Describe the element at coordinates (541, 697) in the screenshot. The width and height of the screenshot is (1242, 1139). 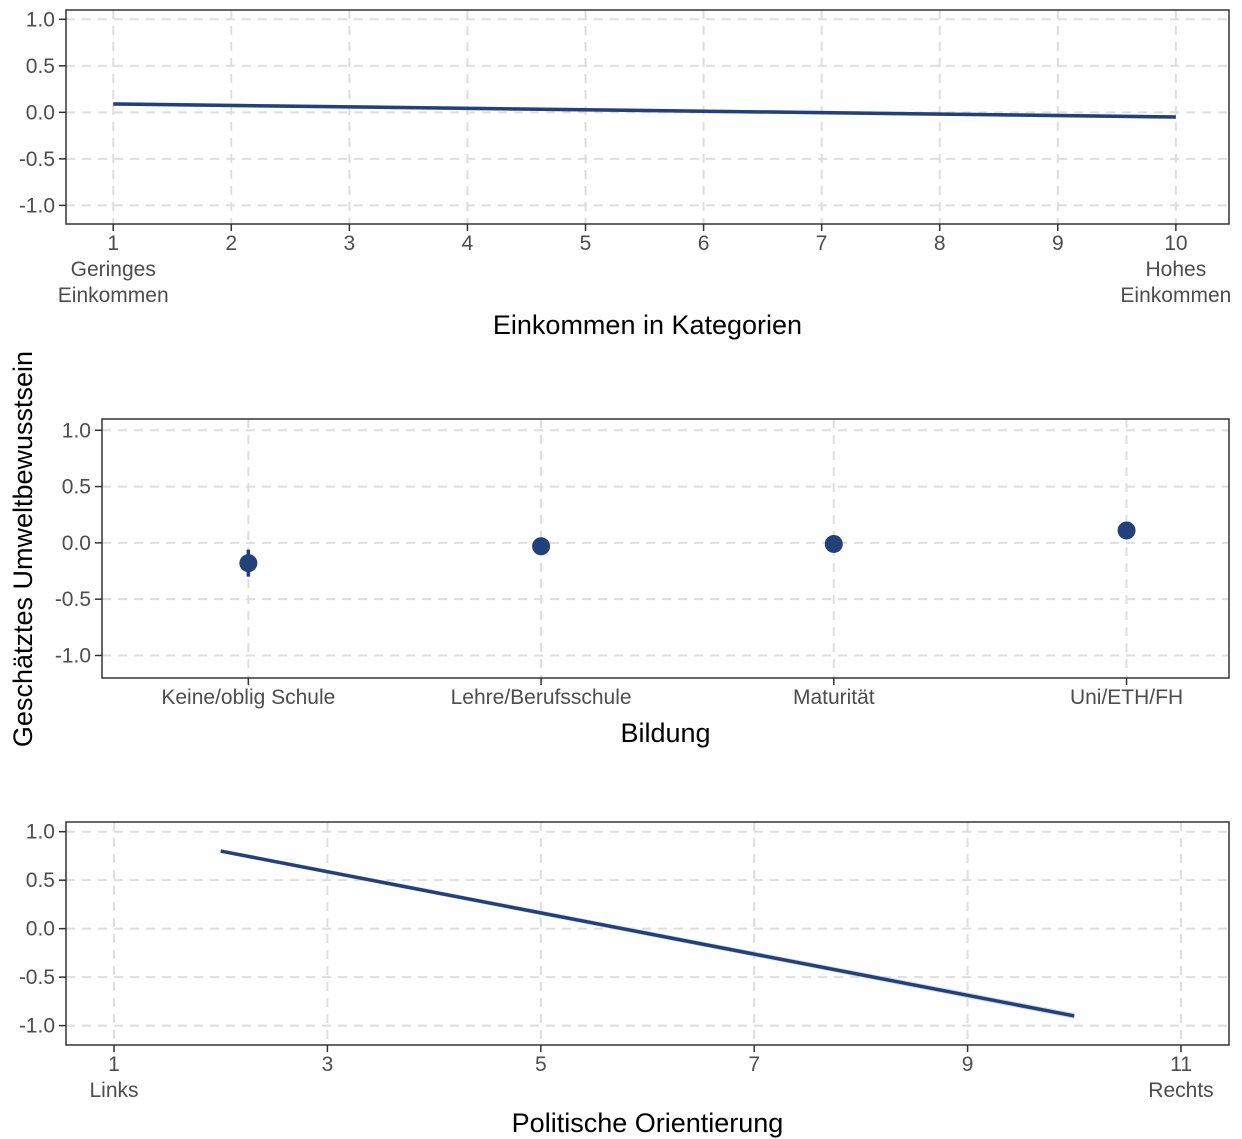
I see `x-tick-label: Lehre/Berufsschule` at that location.